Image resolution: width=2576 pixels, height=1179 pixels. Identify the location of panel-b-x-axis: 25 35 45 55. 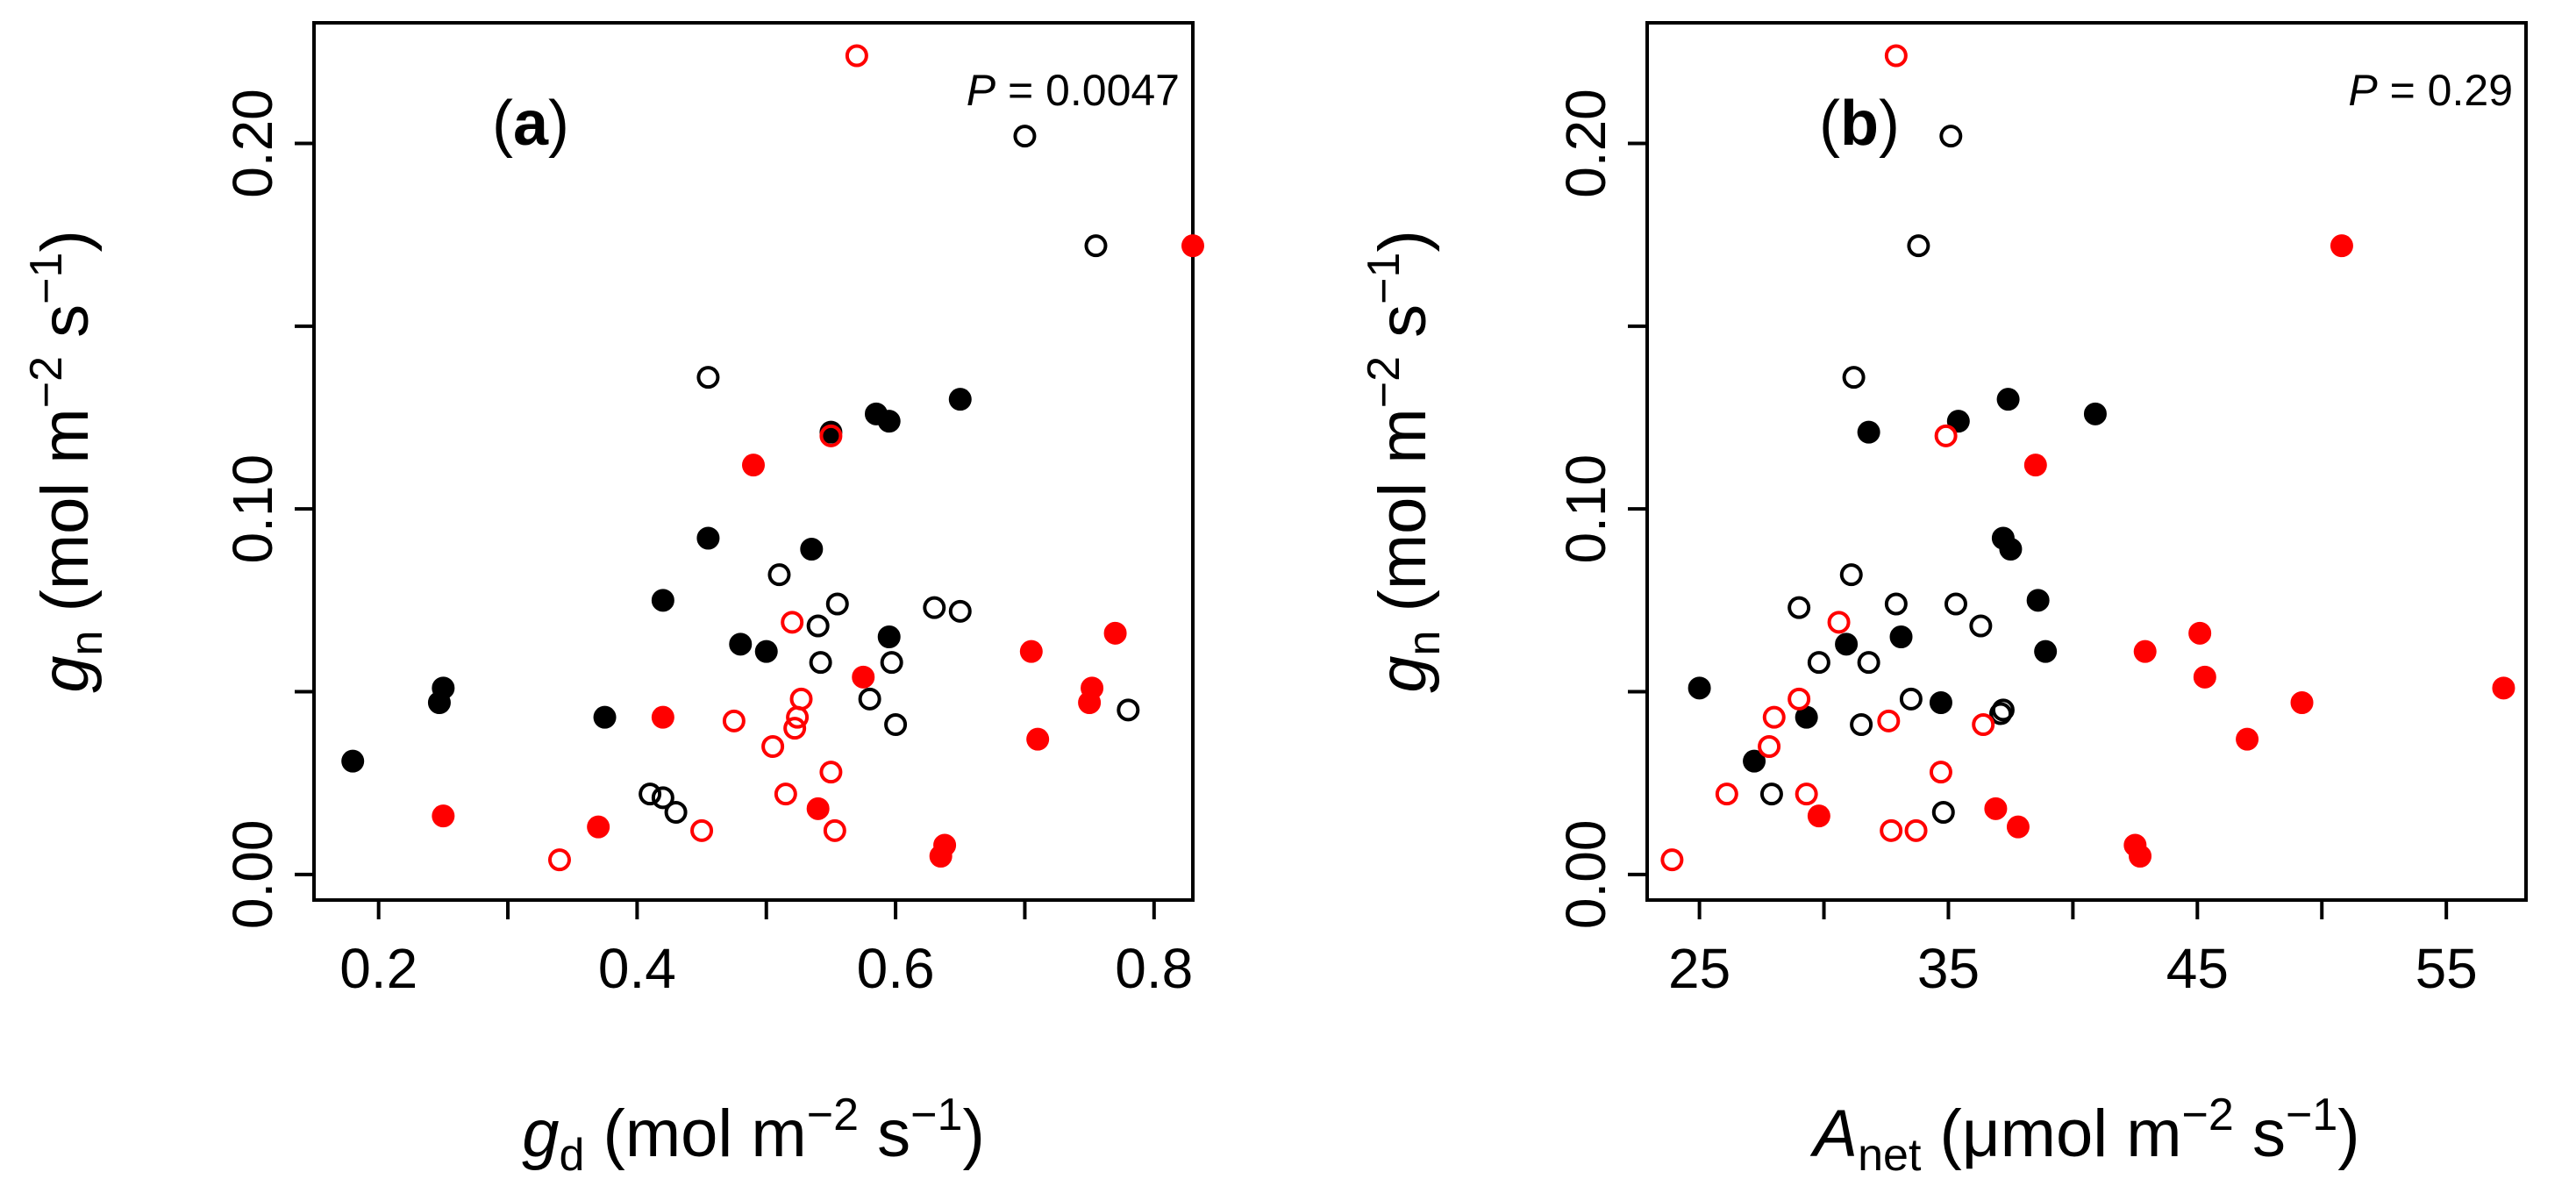
(2073, 950).